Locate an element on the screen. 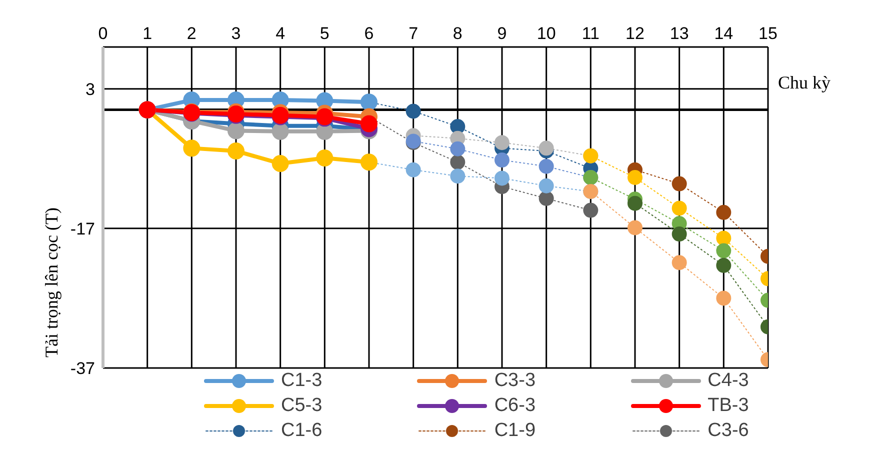 Image resolution: width=872 pixels, height=455 pixels. x-tick-label: 3 is located at coordinates (236, 33).